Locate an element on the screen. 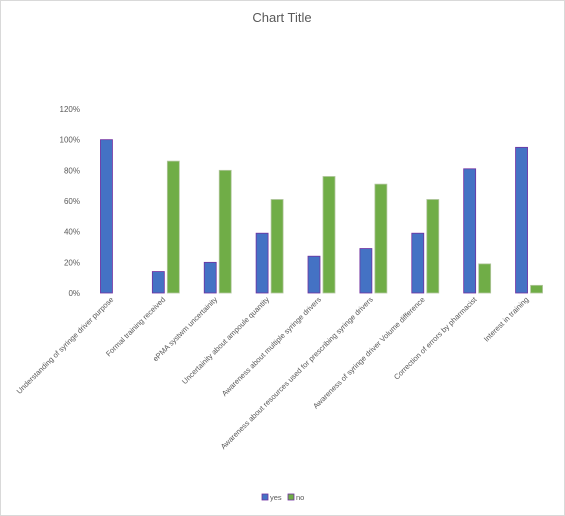 This screenshot has width=565, height=516. y-tick-label: 80% is located at coordinates (72, 170).